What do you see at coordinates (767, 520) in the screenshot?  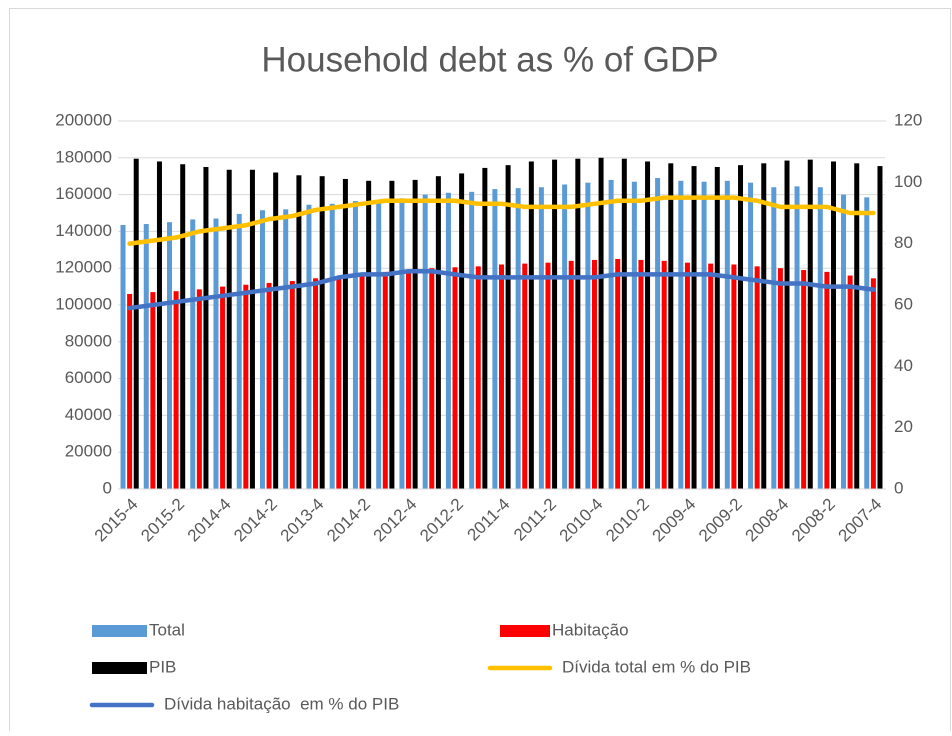 I see `x-tick-label: 2008-4` at bounding box center [767, 520].